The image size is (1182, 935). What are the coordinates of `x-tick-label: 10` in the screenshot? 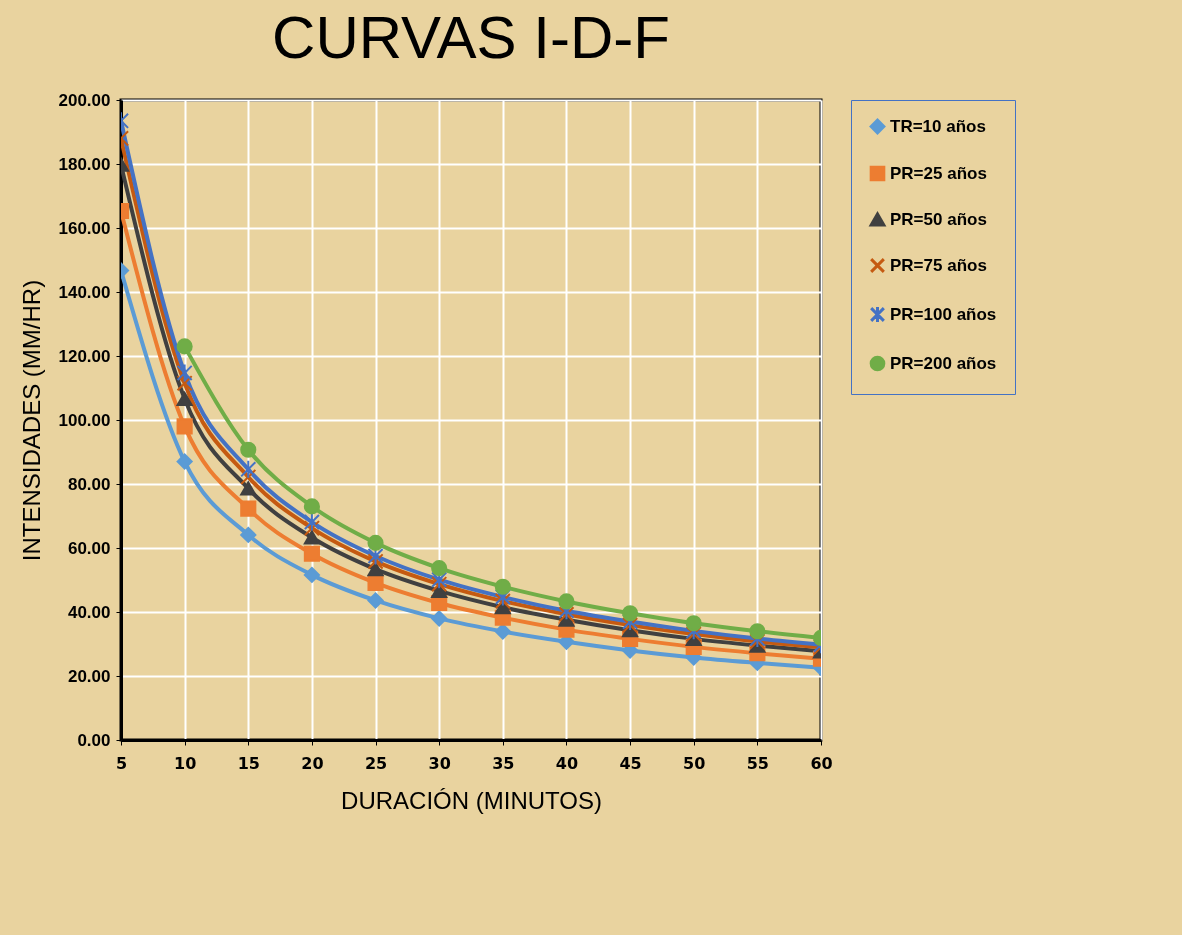 It's located at (185, 763).